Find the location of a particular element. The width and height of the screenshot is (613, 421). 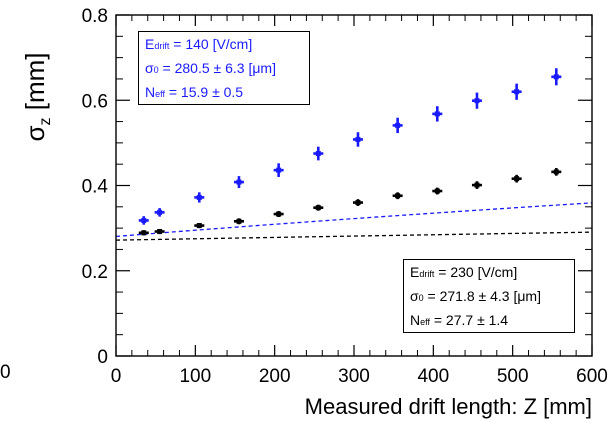

e-value: = 140 [V/cm] is located at coordinates (213, 44).